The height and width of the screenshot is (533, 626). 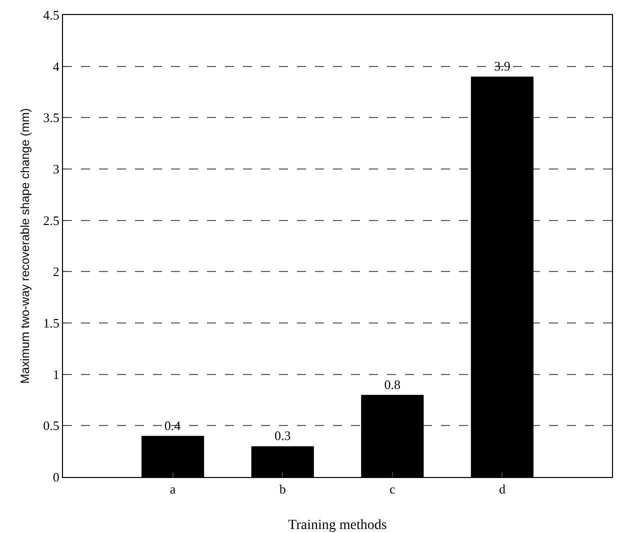 I want to click on x-tick-label: a, so click(x=173, y=489).